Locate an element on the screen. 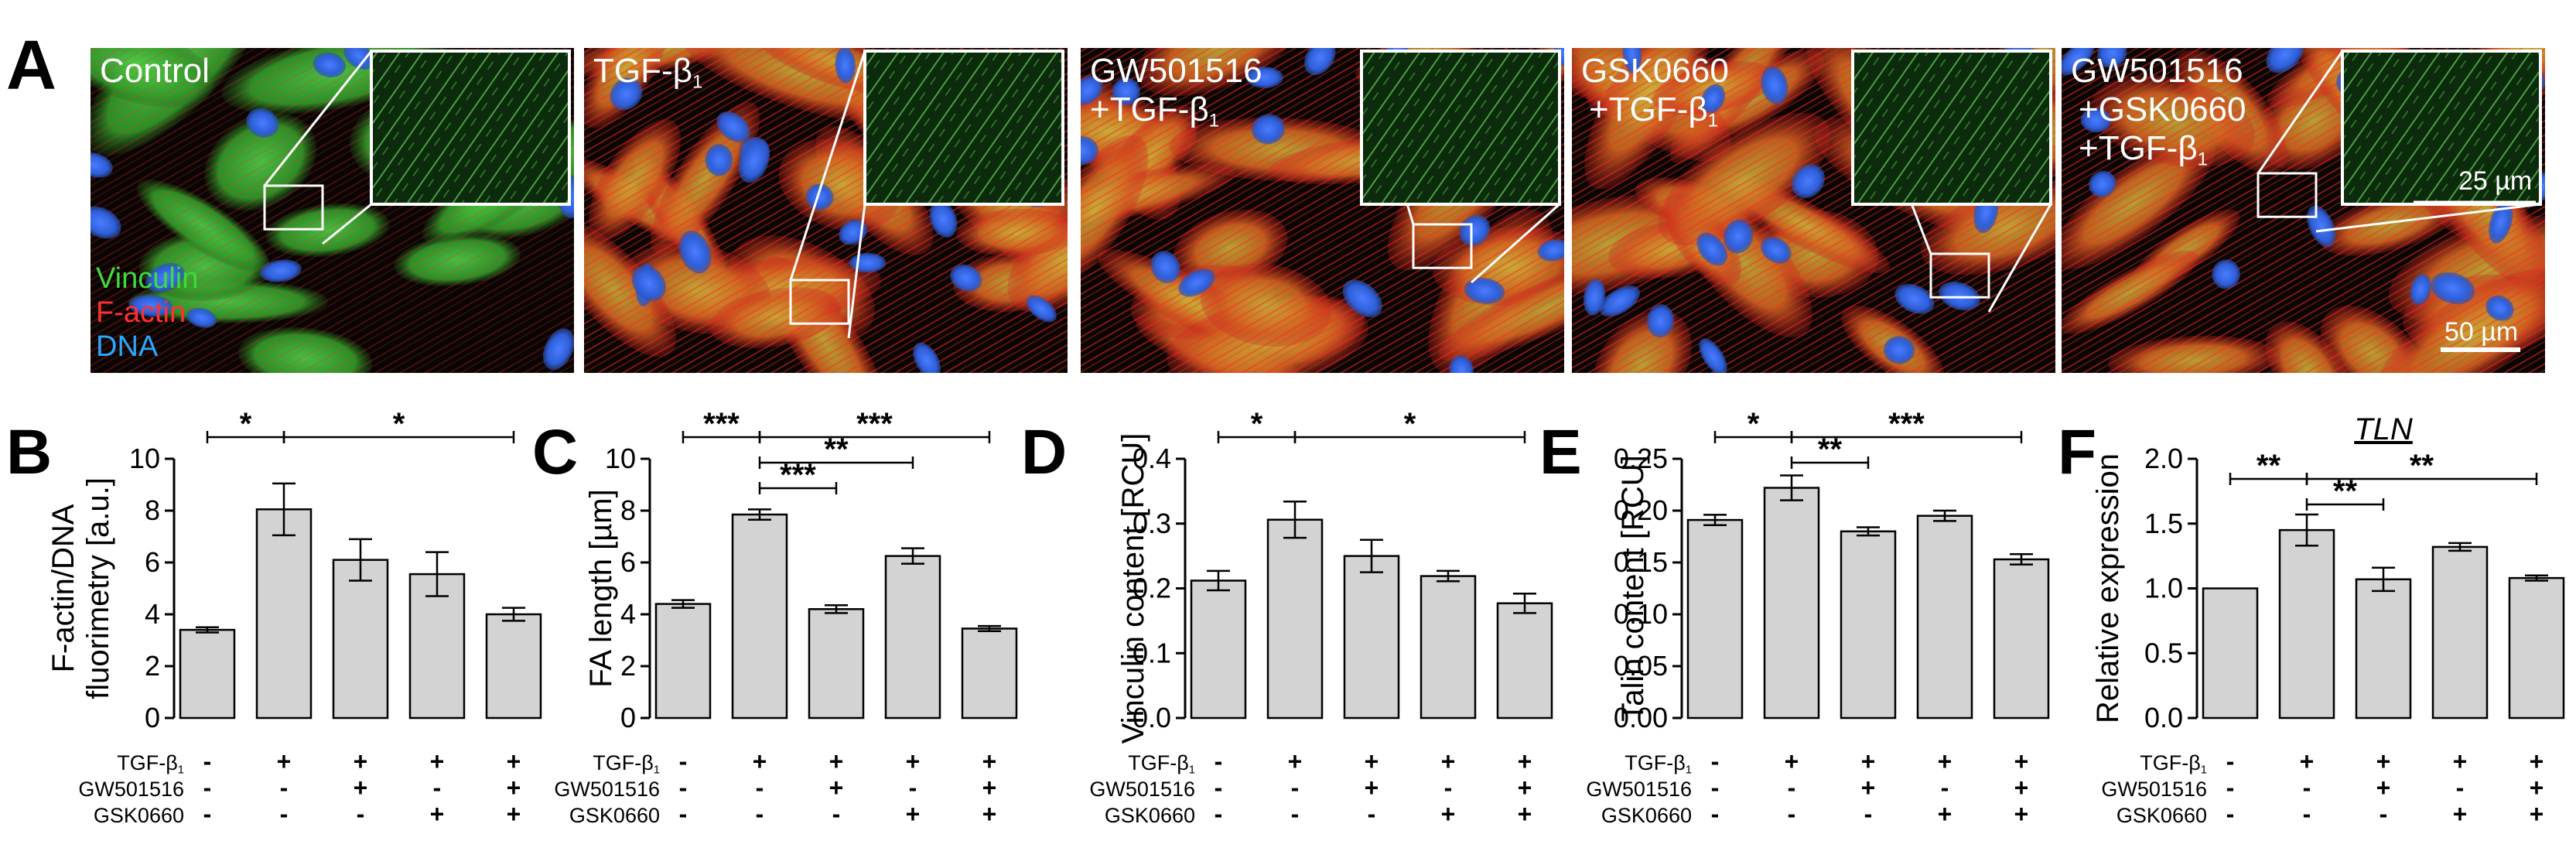  y-tick-label: 0.15 is located at coordinates (1641, 562).